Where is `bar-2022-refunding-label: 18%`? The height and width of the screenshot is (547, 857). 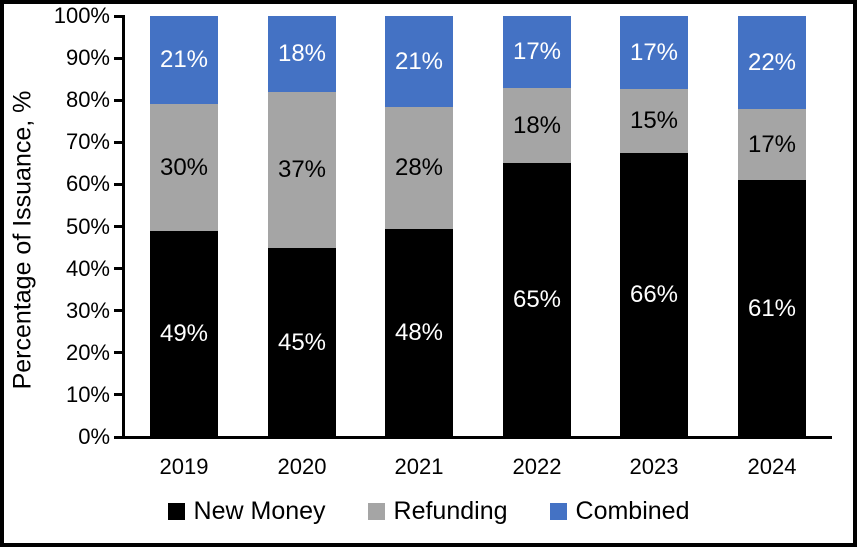 bar-2022-refunding-label: 18% is located at coordinates (537, 125).